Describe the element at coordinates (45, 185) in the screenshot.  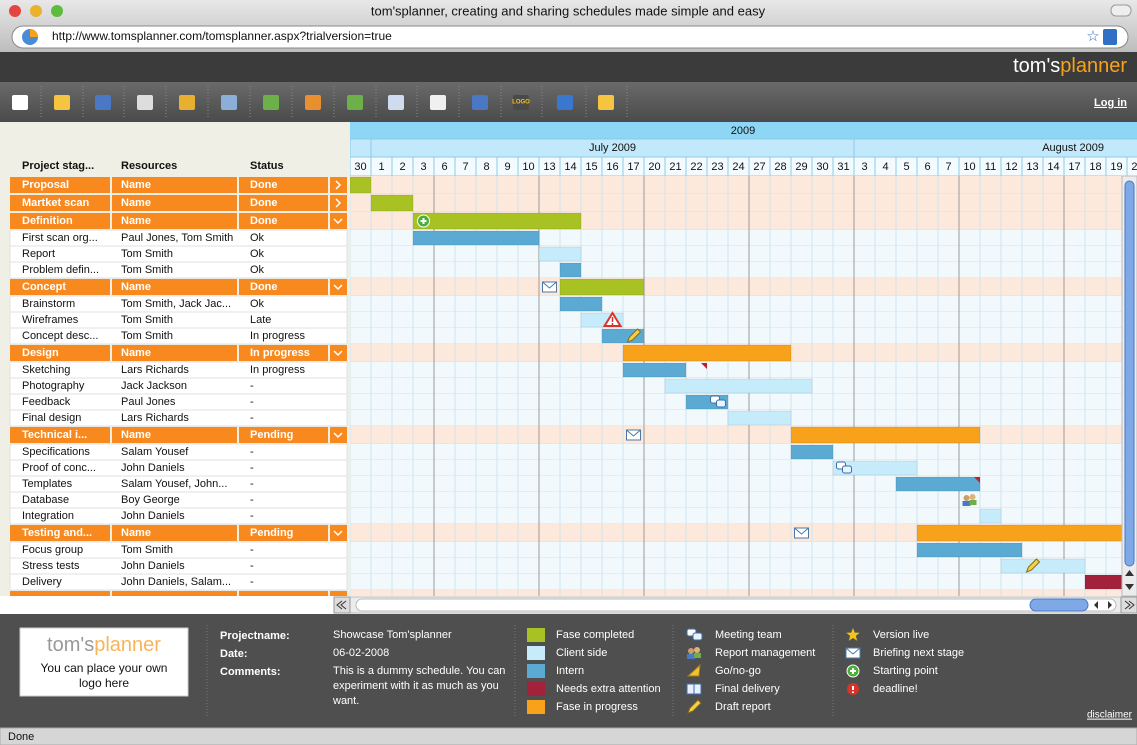
I see `phase-name: Proposal` at that location.